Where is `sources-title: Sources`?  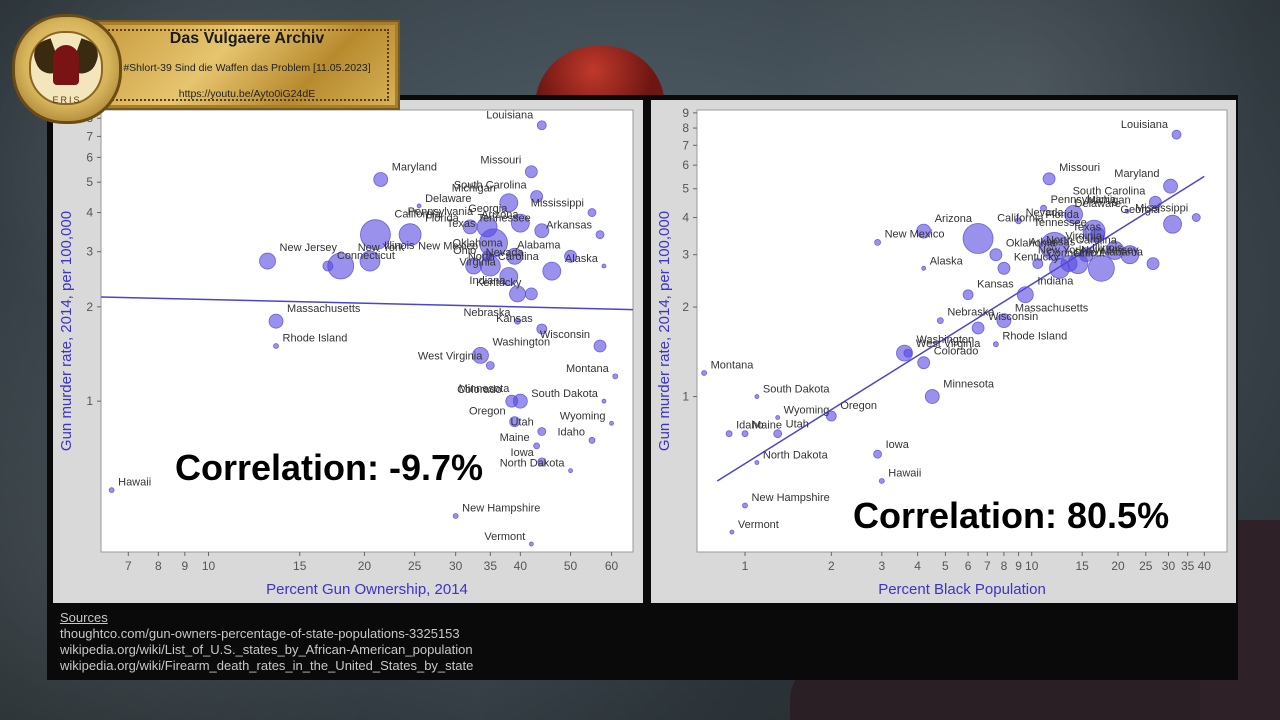 sources-title: Sources is located at coordinates (84, 617).